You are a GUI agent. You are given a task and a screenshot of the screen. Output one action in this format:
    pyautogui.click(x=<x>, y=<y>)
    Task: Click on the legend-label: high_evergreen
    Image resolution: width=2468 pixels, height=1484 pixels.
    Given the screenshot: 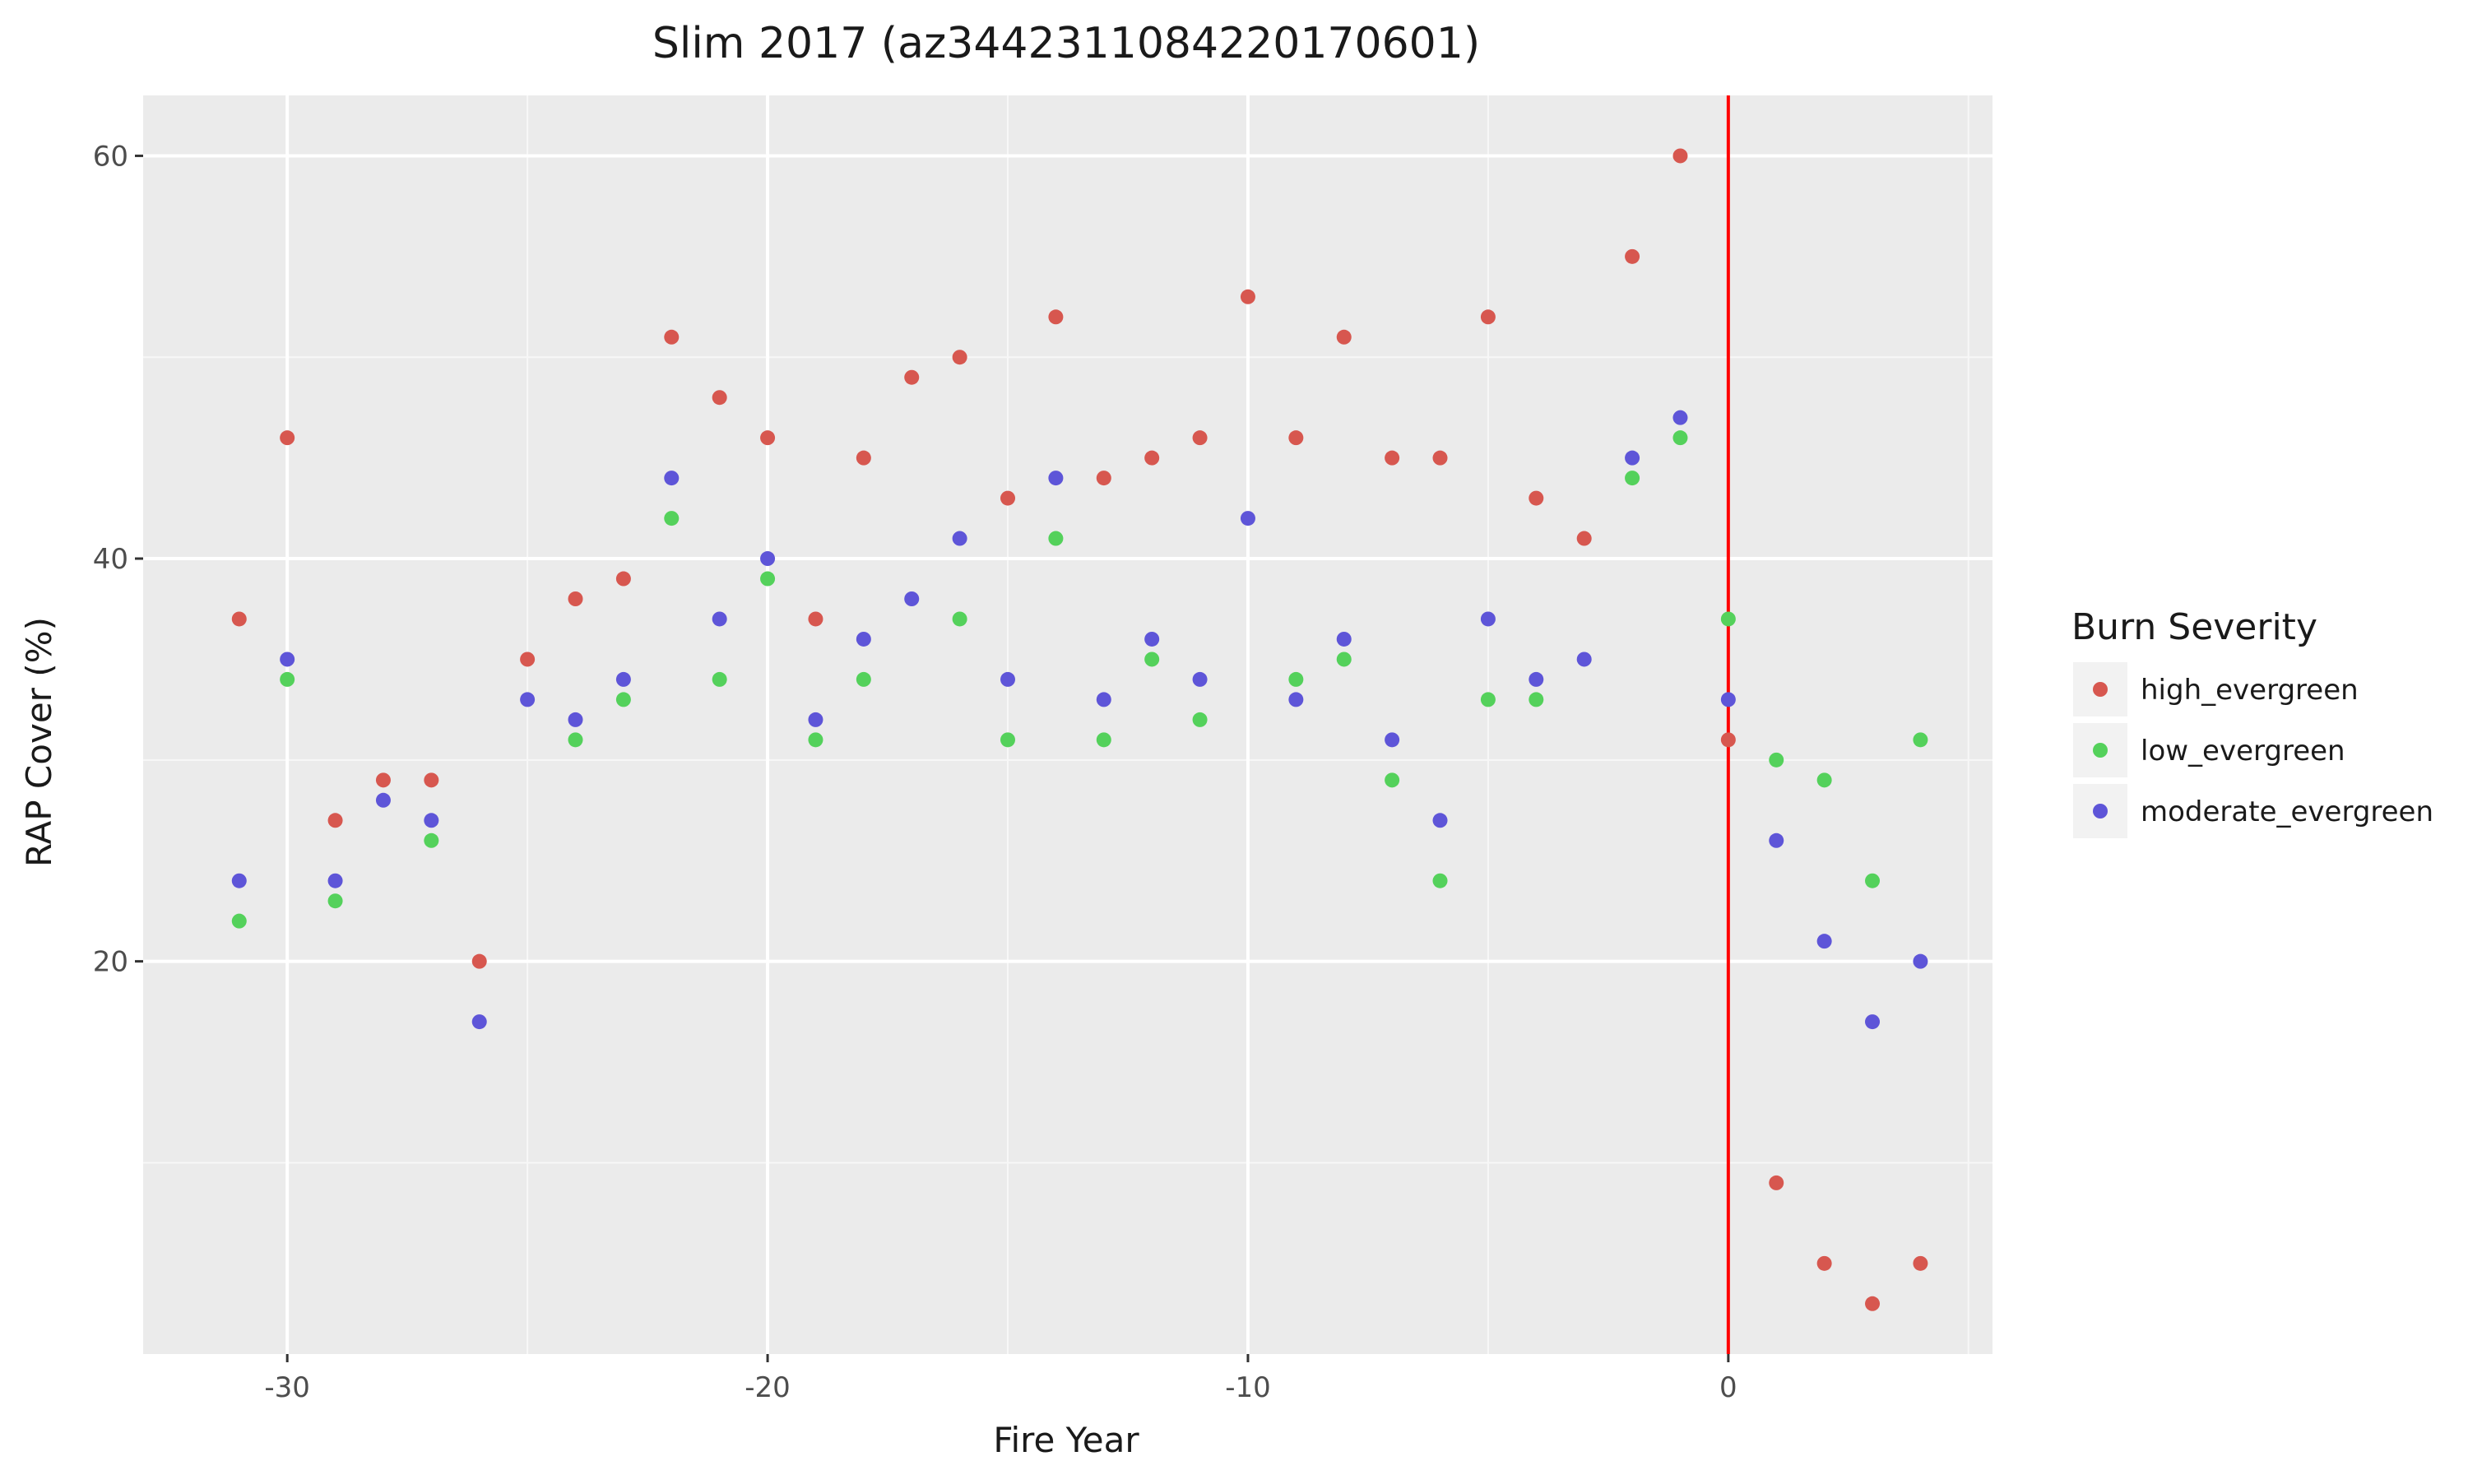 What is the action you would take?
    pyautogui.click(x=2250, y=690)
    